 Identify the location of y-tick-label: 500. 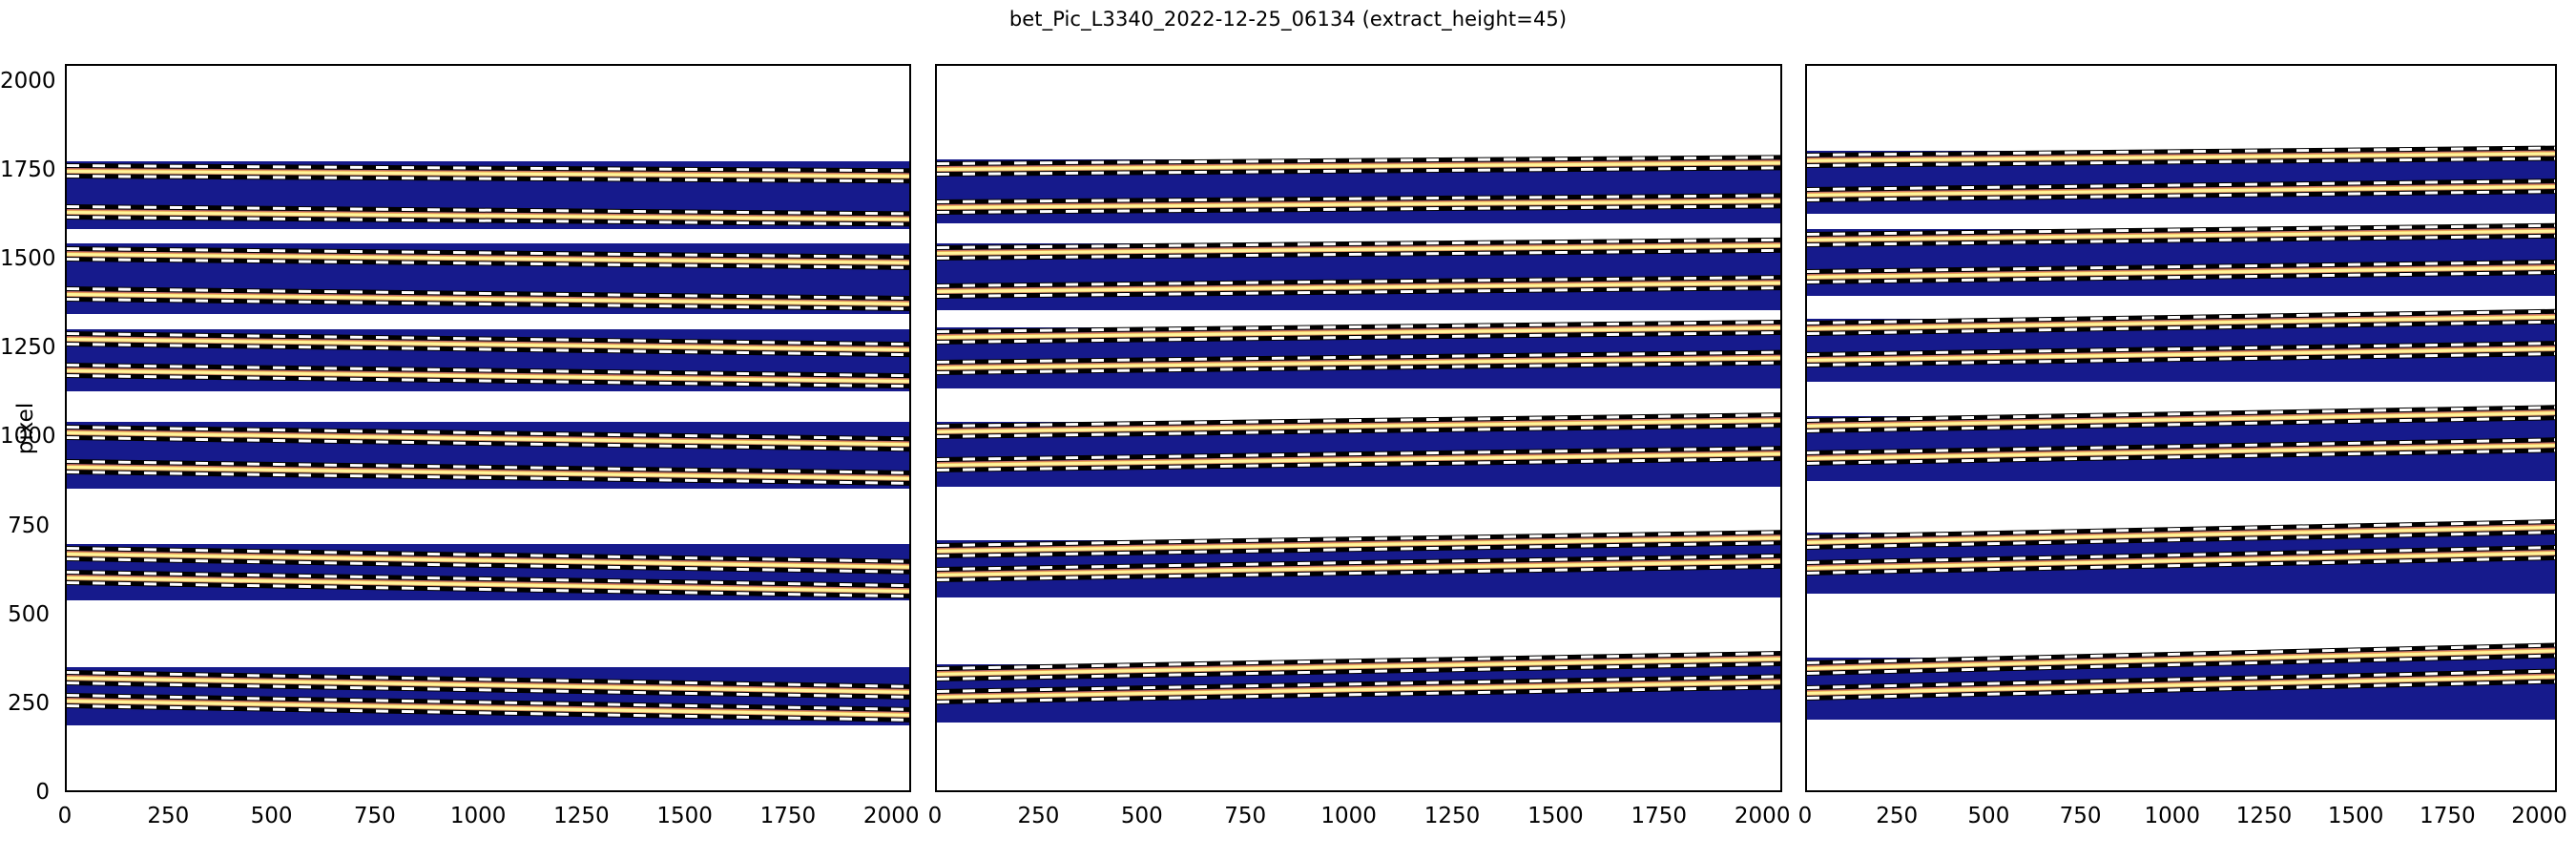
(29, 614).